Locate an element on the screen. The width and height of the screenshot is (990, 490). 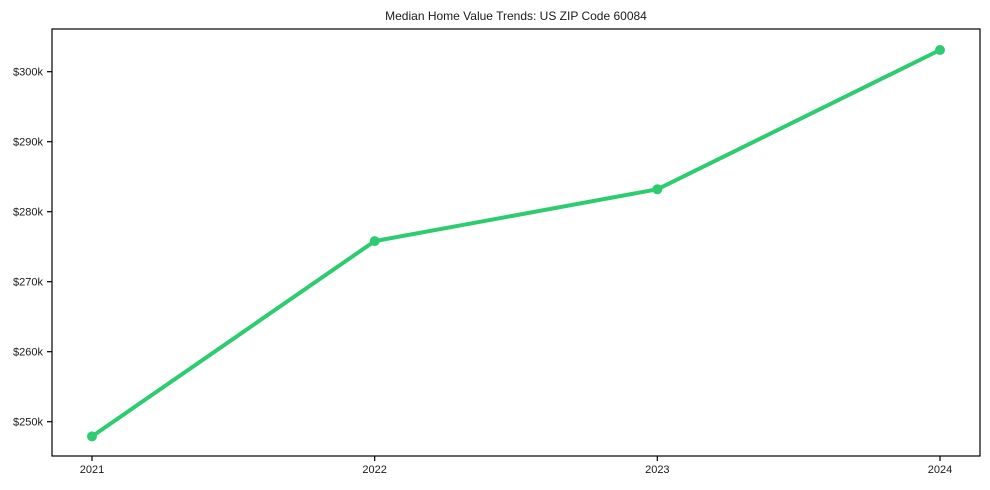
data-point-2023 is located at coordinates (657, 189).